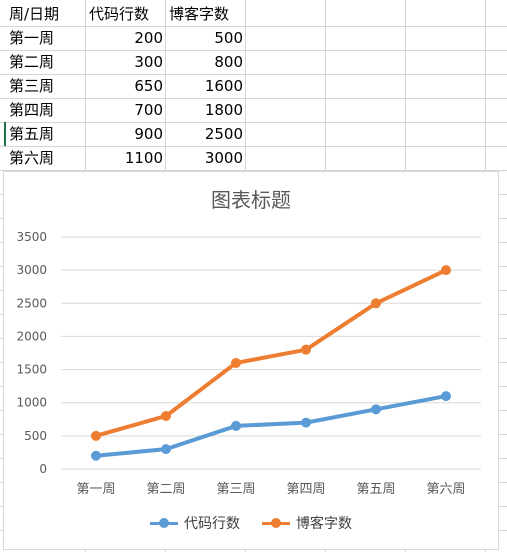 The width and height of the screenshot is (507, 552). I want to click on y-tick-label: 1000, so click(31, 403).